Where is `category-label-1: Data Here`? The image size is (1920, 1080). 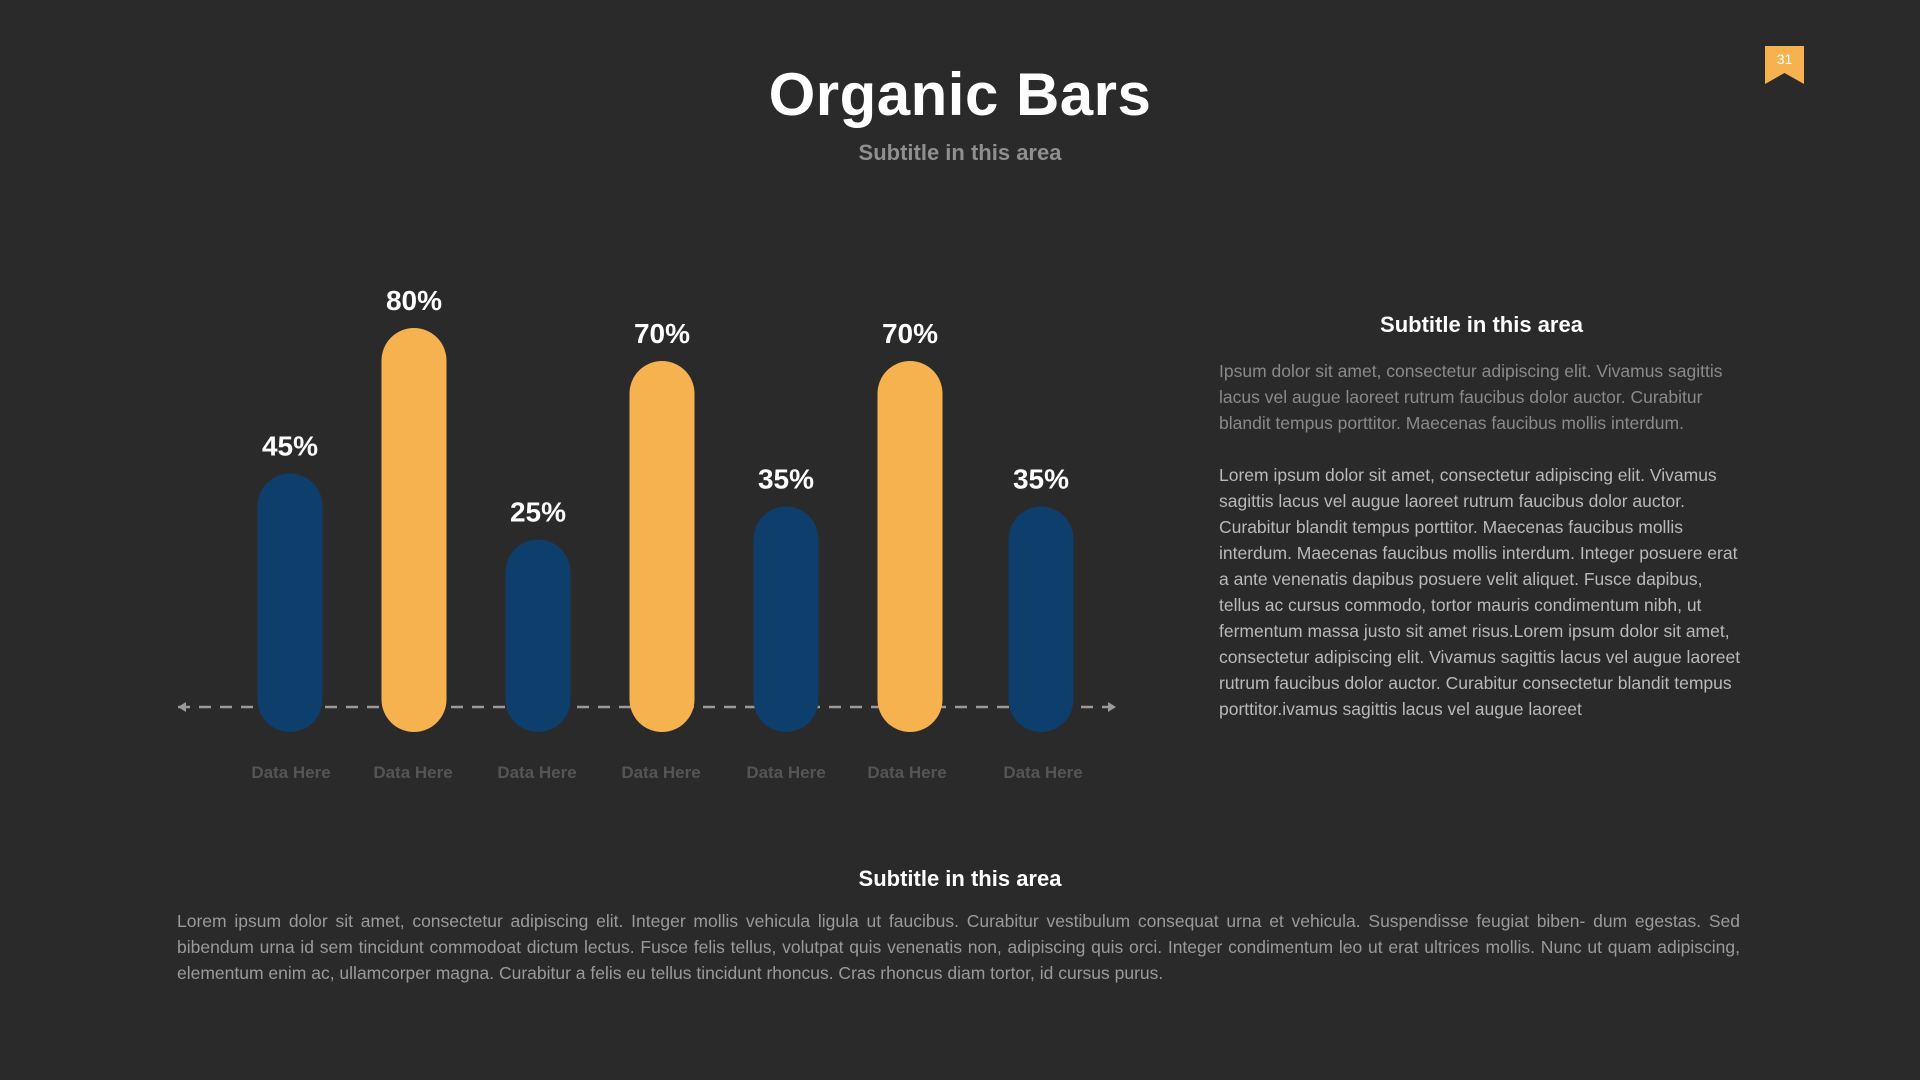 category-label-1: Data Here is located at coordinates (290, 772).